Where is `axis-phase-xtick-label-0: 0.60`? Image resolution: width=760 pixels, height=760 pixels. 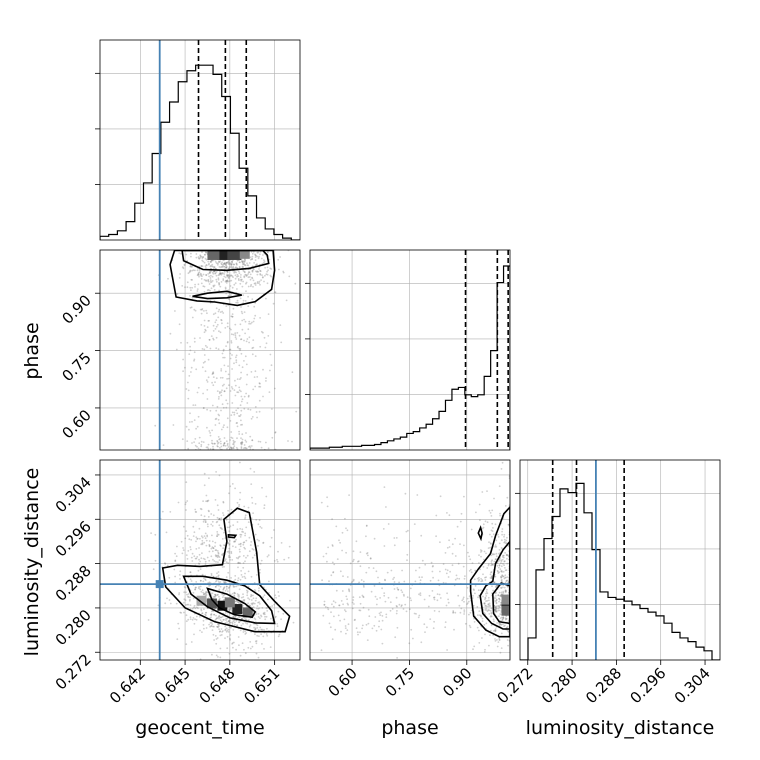
axis-phase-xtick-label-0: 0.60 is located at coordinates (343, 682).